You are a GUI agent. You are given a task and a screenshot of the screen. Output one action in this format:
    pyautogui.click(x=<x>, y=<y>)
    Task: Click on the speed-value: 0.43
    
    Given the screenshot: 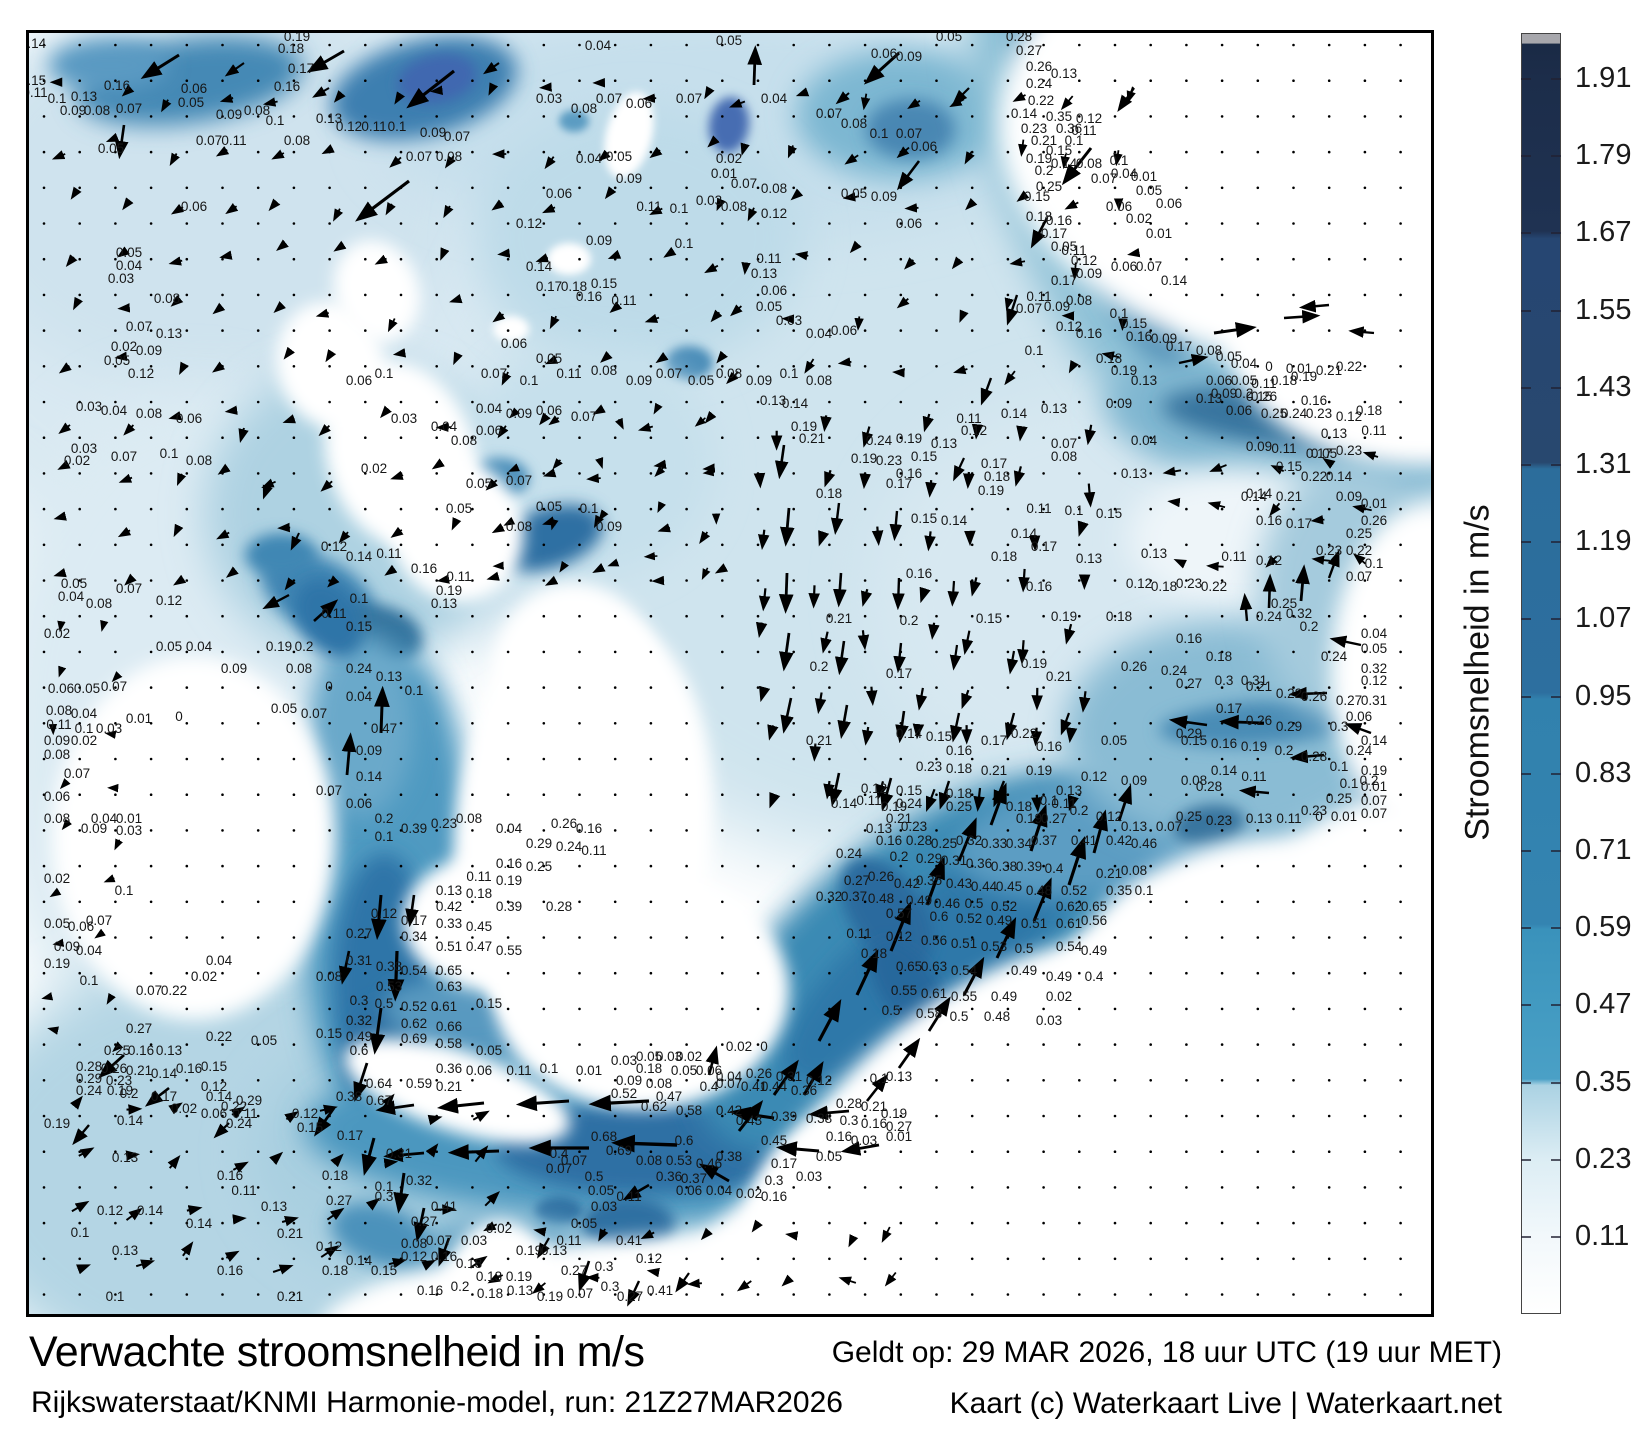 What is the action you would take?
    pyautogui.click(x=749, y=1120)
    